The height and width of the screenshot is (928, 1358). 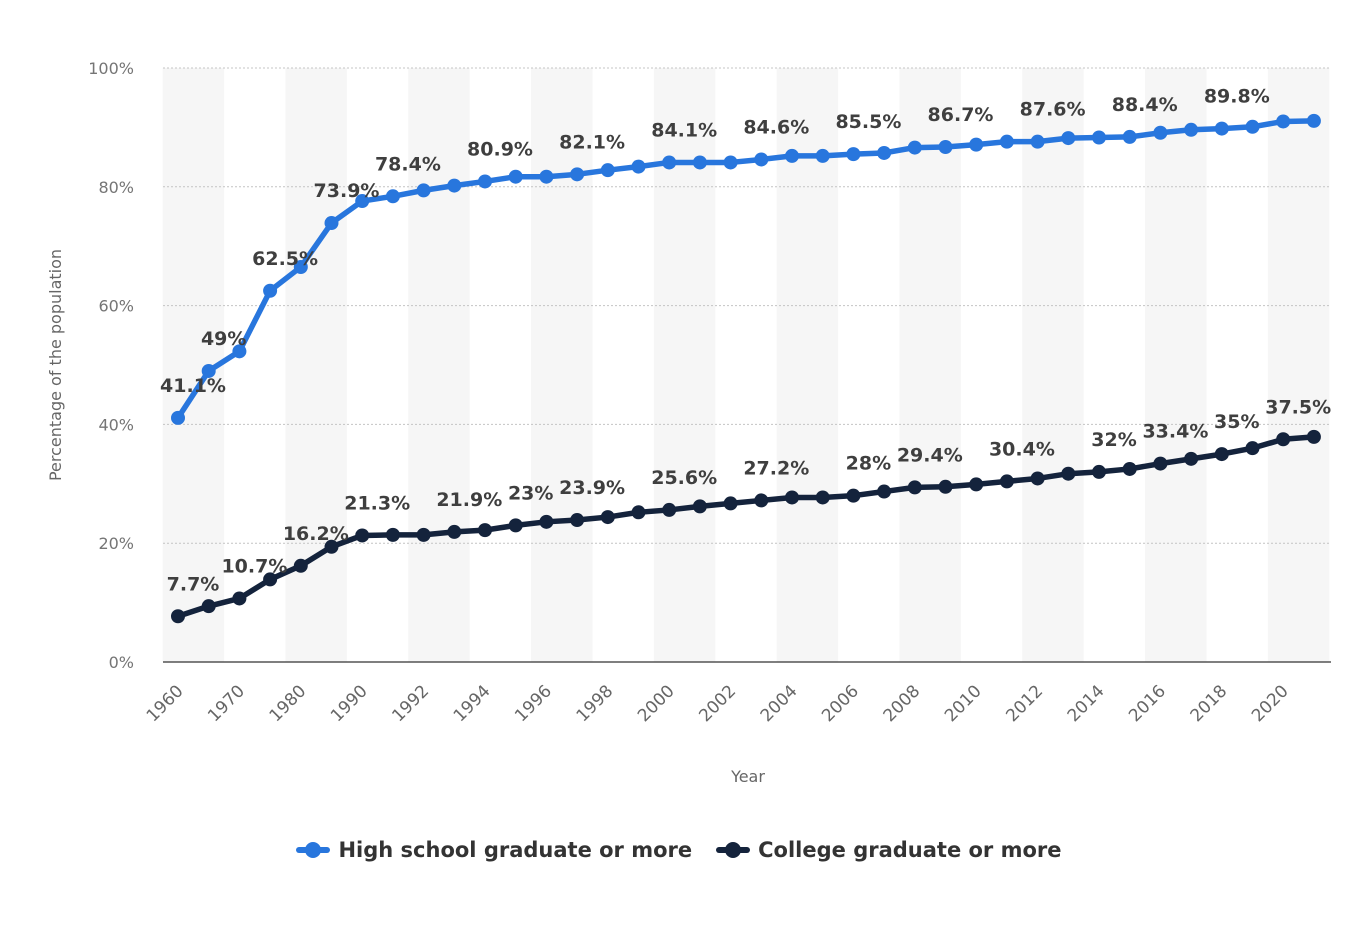 I want to click on legend-item-high-school: High school graduate or more, so click(x=494, y=850).